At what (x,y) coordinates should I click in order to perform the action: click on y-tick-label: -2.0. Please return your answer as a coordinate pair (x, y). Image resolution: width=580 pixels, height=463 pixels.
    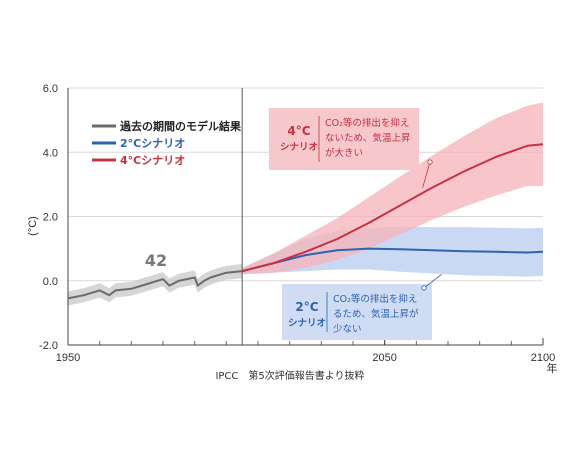
    Looking at the image, I should click on (48, 346).